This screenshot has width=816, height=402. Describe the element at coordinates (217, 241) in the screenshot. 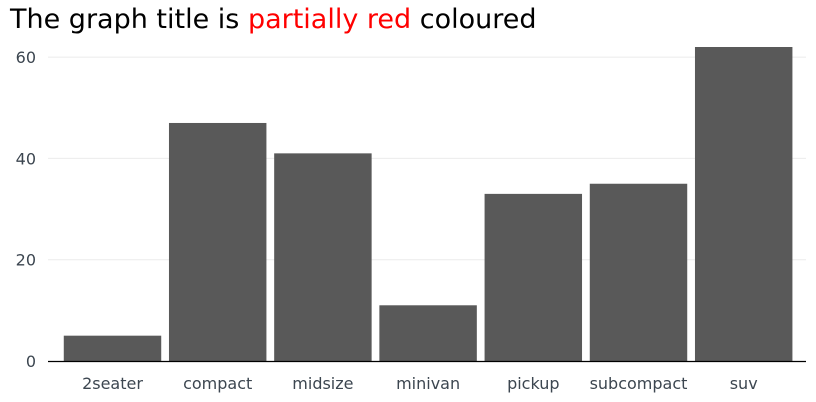

I see `bar-compact` at that location.